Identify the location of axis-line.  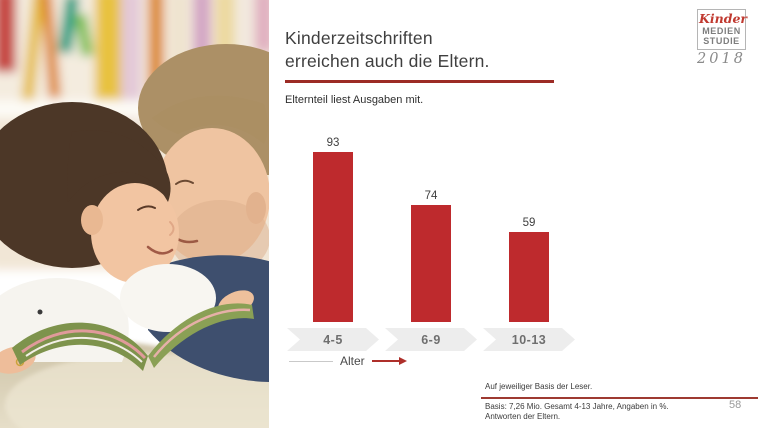
(311, 361).